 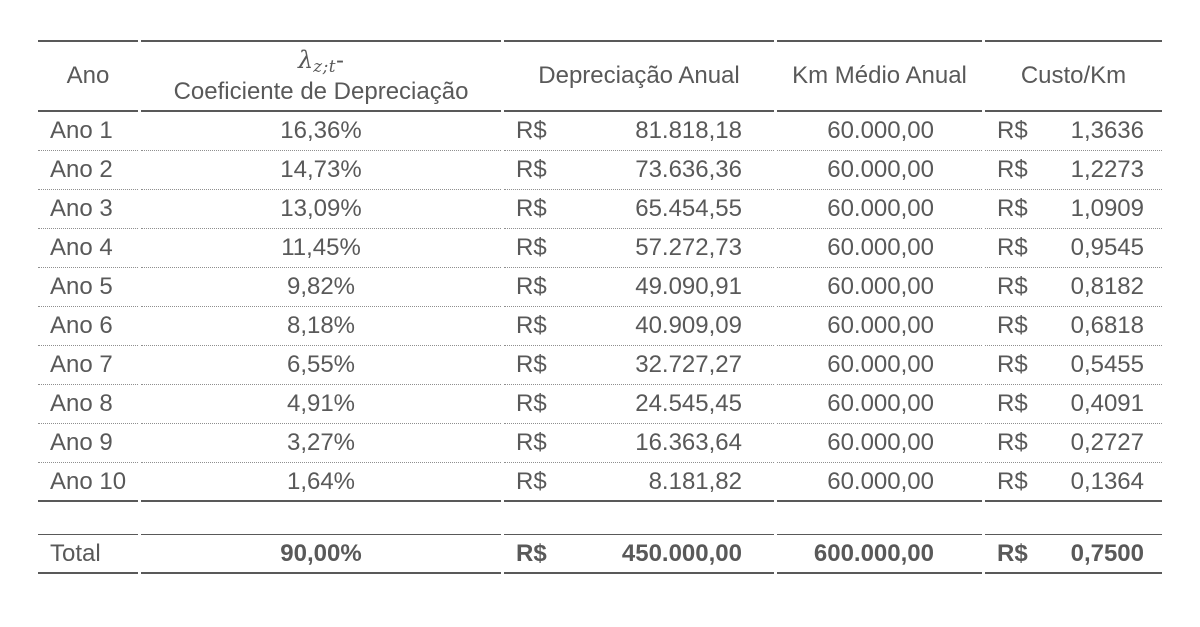 What do you see at coordinates (688, 325) in the screenshot?
I see `cell-depreciacao-value: 40.909,09` at bounding box center [688, 325].